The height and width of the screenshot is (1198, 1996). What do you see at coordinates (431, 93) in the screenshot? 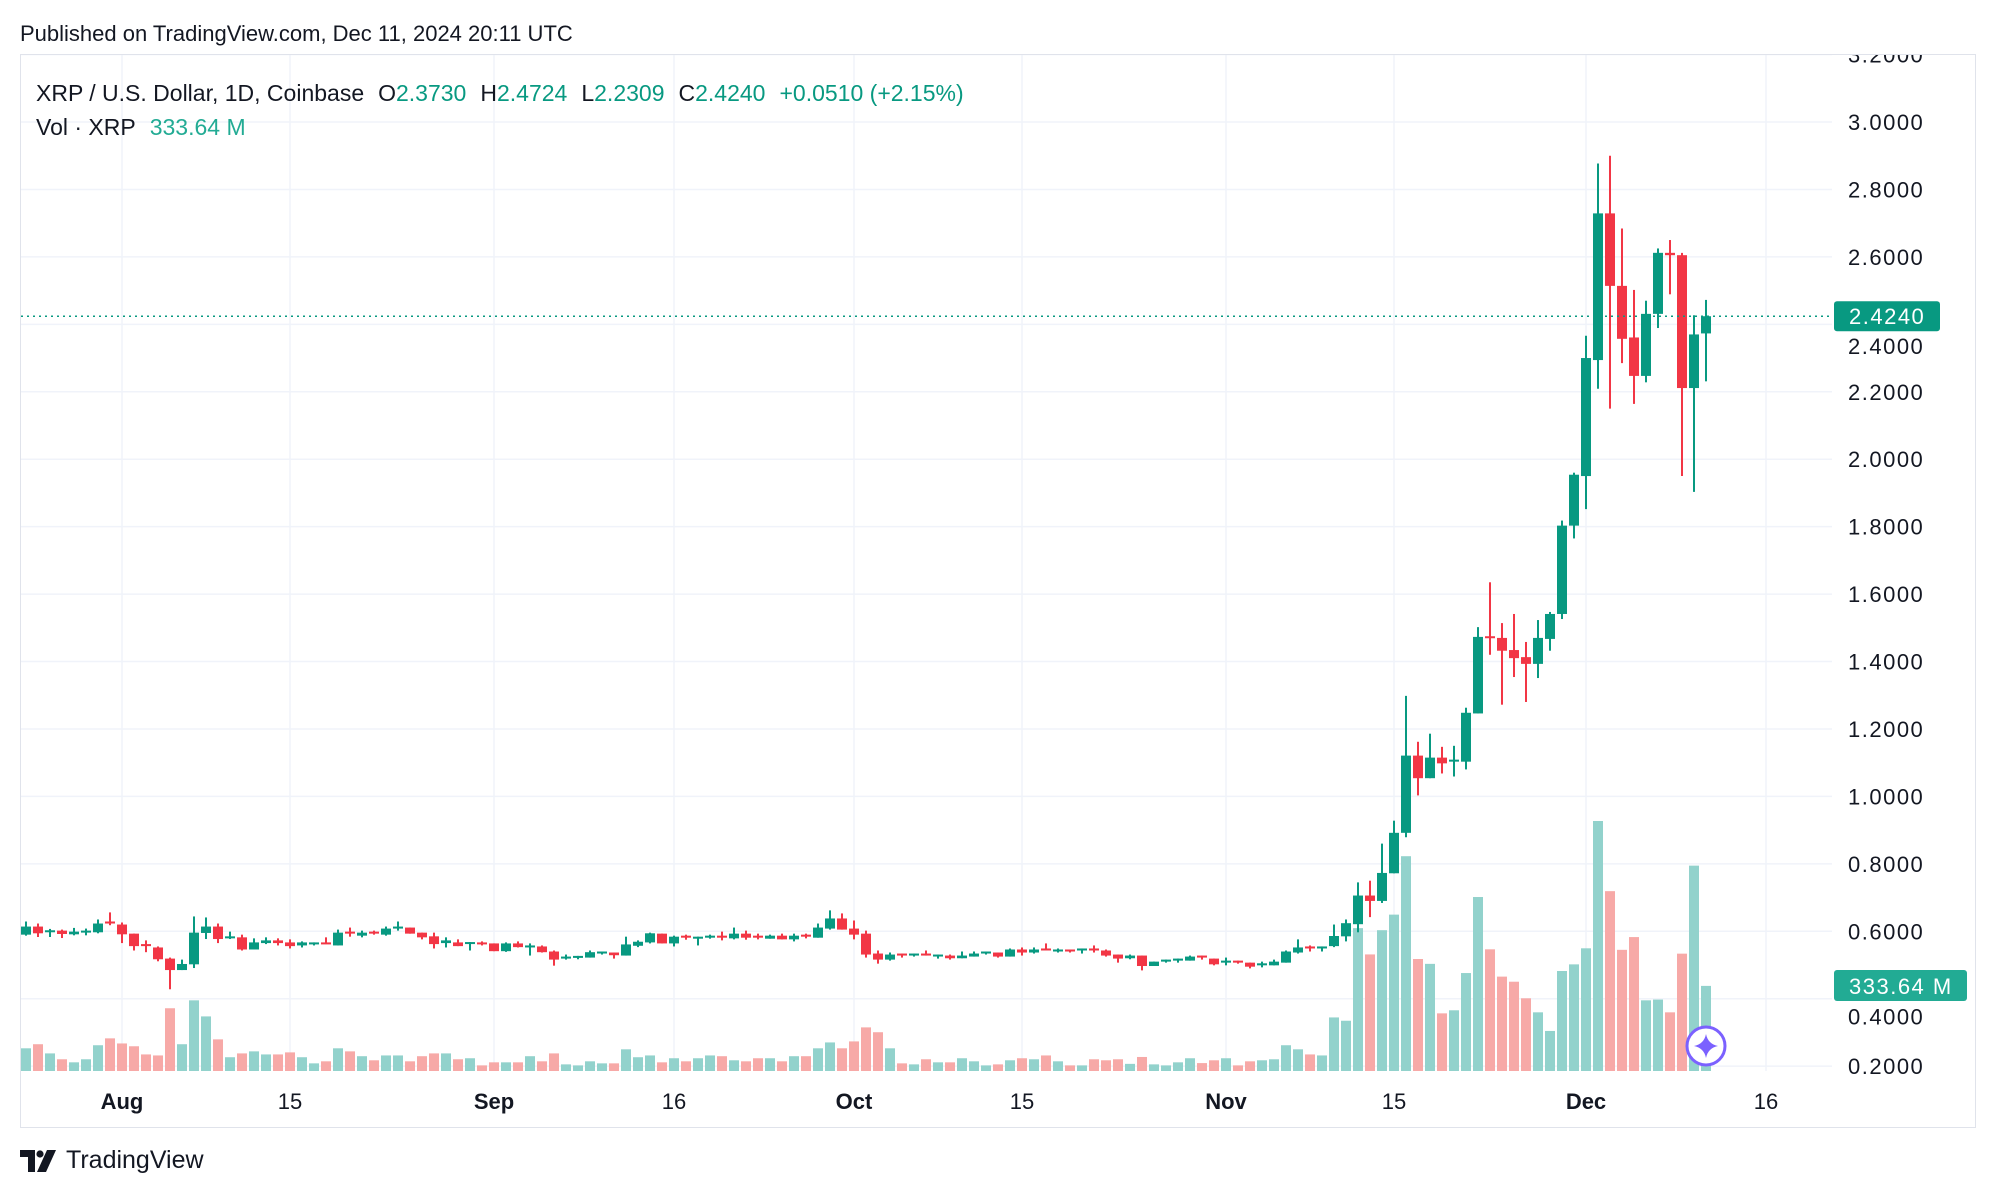
I see `open-value: 2.3730` at bounding box center [431, 93].